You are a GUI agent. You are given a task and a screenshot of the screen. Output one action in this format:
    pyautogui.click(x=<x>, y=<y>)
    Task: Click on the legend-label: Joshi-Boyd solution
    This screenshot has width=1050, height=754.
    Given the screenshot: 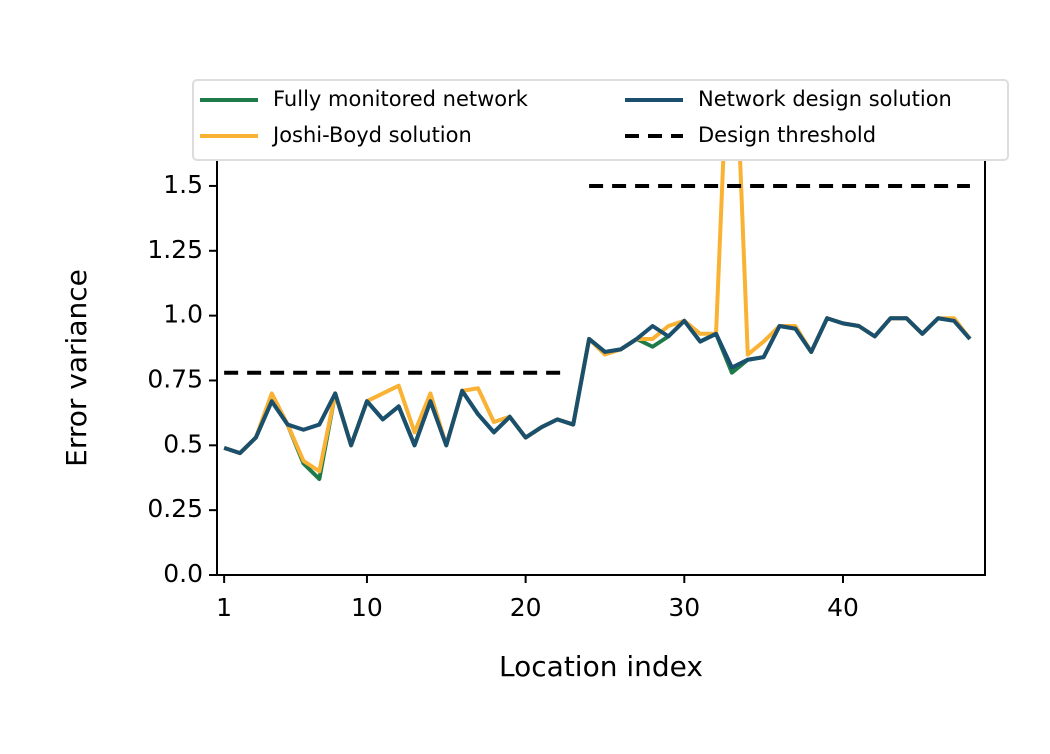 What is the action you would take?
    pyautogui.click(x=371, y=135)
    